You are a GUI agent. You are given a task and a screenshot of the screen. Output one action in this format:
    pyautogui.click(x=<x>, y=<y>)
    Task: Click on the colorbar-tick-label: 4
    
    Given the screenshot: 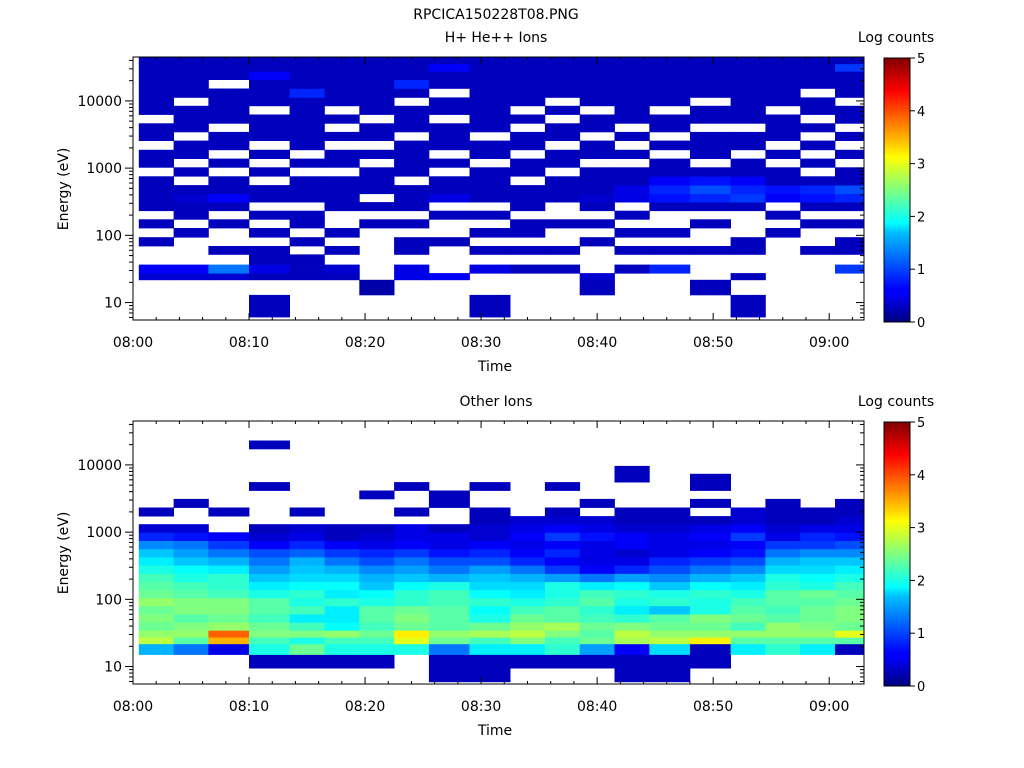 What is the action you would take?
    pyautogui.click(x=921, y=476)
    